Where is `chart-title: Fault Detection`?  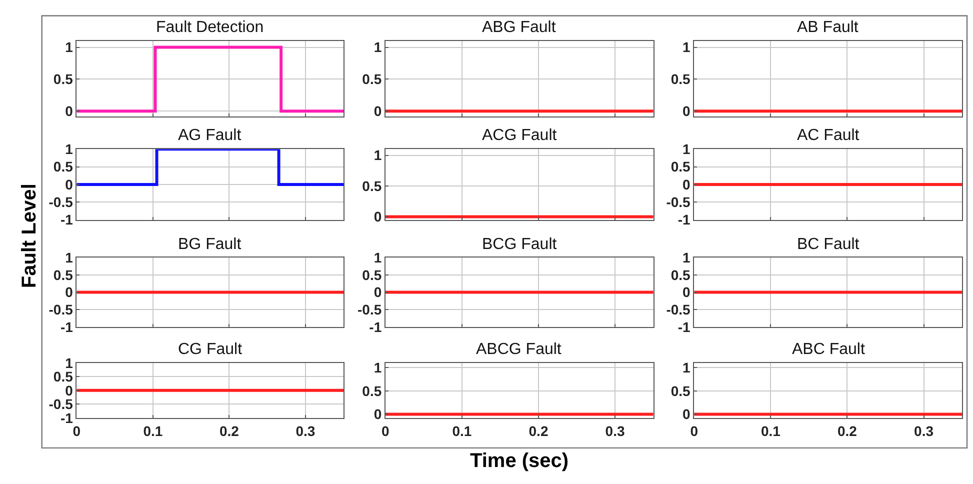 chart-title: Fault Detection is located at coordinates (210, 27).